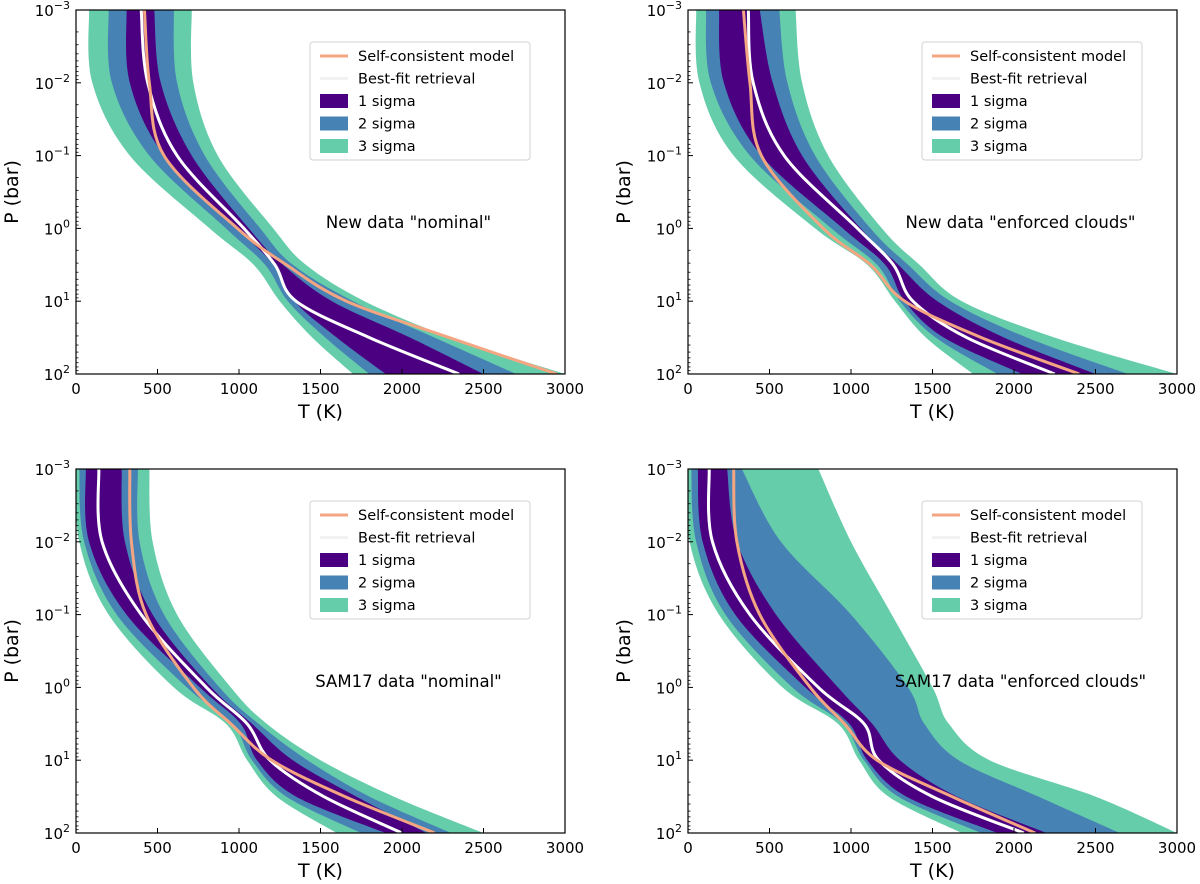 This screenshot has height=884, width=1200. Describe the element at coordinates (1021, 222) in the screenshot. I see `panel-title: New data "enforced clouds"` at that location.